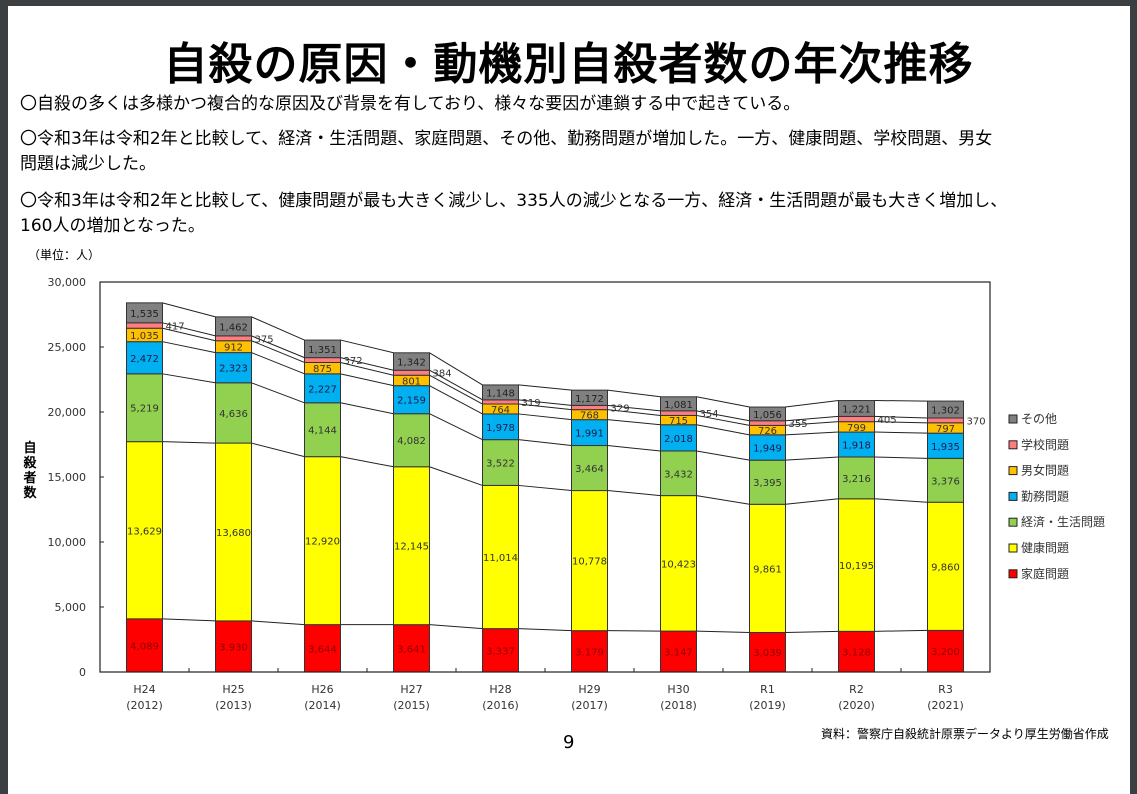 This screenshot has height=794, width=1137. I want to click on data-label: 417, so click(175, 327).